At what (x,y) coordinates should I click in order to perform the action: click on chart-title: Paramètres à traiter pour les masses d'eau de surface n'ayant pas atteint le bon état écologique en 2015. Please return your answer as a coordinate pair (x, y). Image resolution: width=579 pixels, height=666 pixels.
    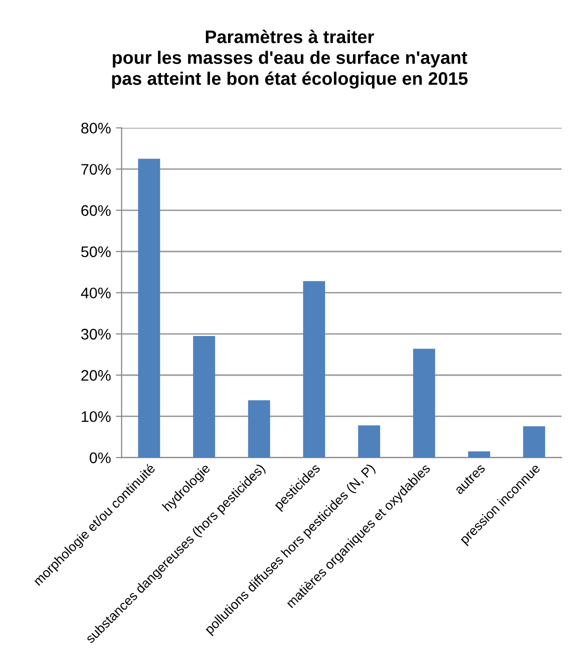
    Looking at the image, I should click on (290, 59).